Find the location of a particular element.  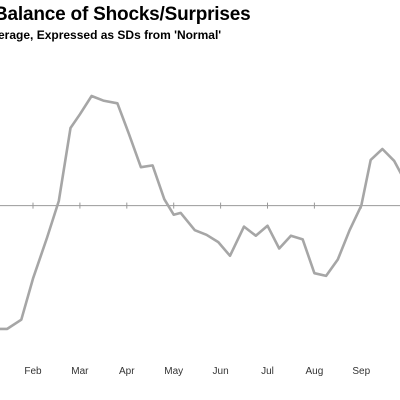

x-tick-label: May is located at coordinates (173, 371).